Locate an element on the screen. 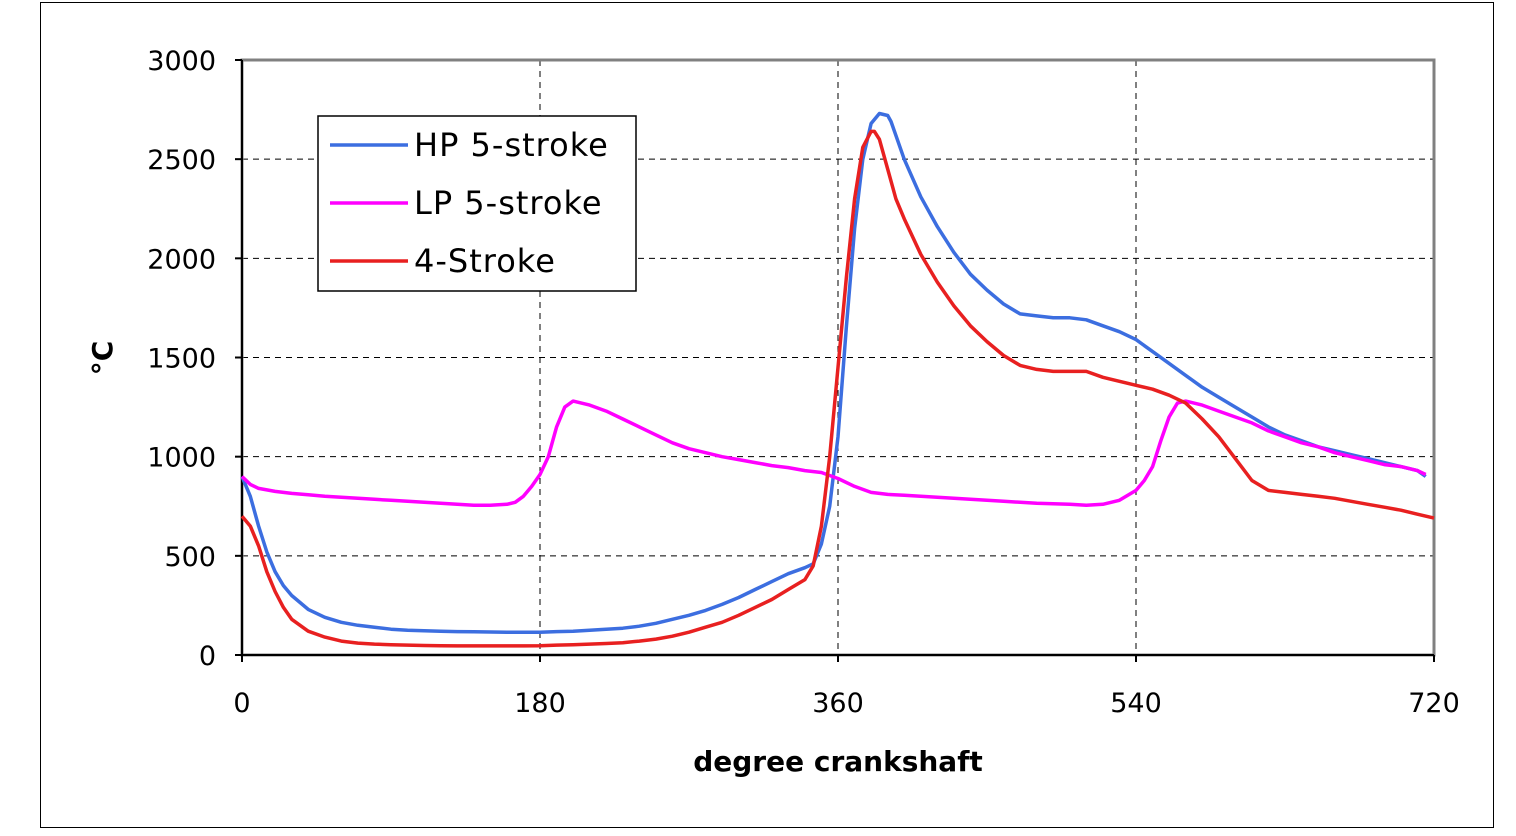  y-tick-label-3000: 3000 is located at coordinates (181, 61).